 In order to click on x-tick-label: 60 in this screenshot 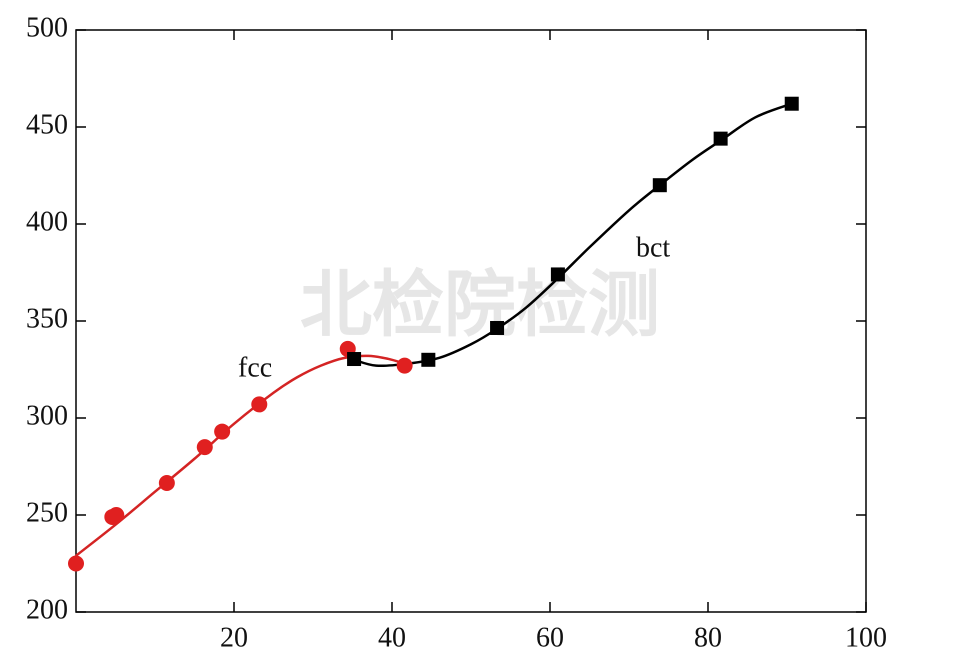, I will do `click(550, 637)`.